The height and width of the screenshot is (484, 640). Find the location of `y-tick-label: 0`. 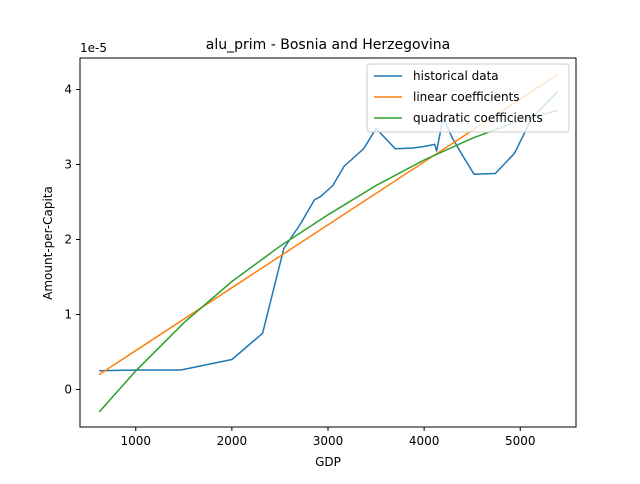

y-tick-label: 0 is located at coordinates (68, 390).